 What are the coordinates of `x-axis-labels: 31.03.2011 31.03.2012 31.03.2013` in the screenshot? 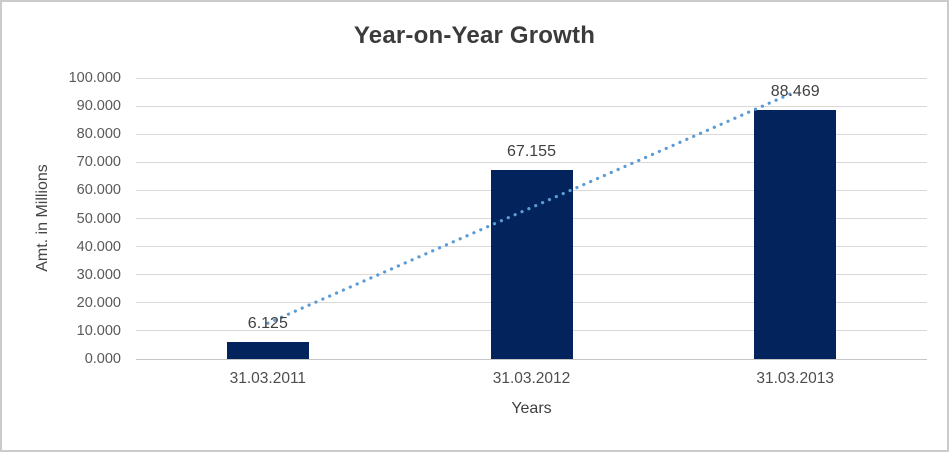 It's located at (531, 380).